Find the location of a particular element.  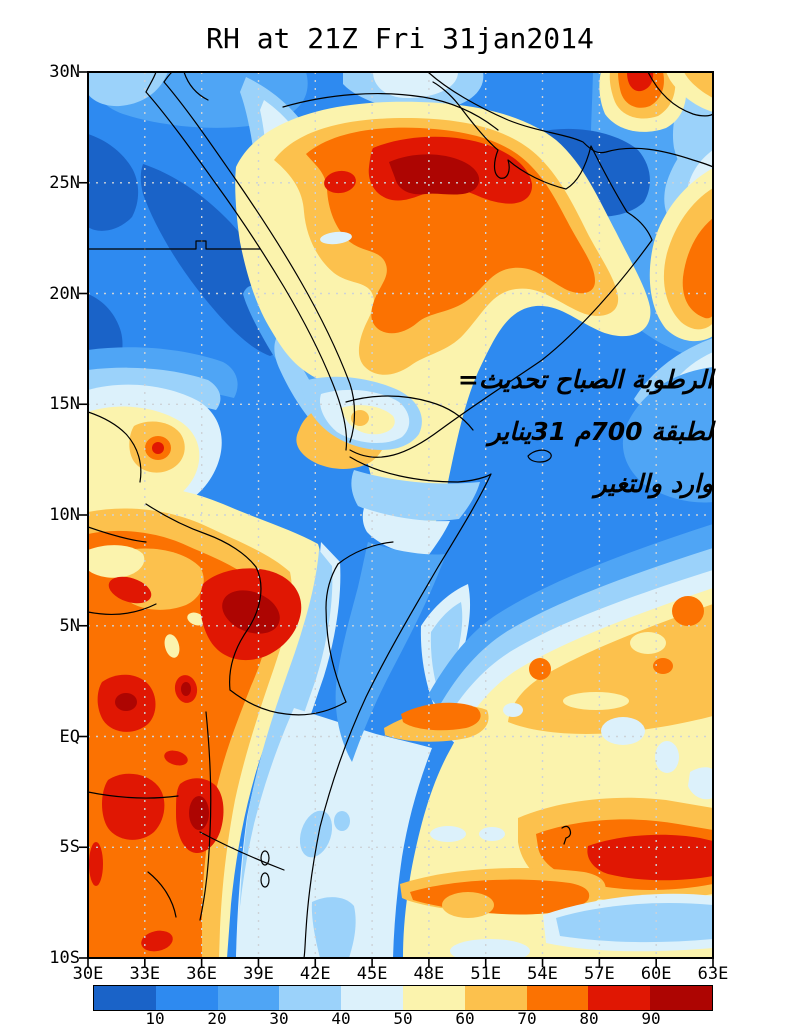

lon-label-33E: 33E is located at coordinates (145, 974).